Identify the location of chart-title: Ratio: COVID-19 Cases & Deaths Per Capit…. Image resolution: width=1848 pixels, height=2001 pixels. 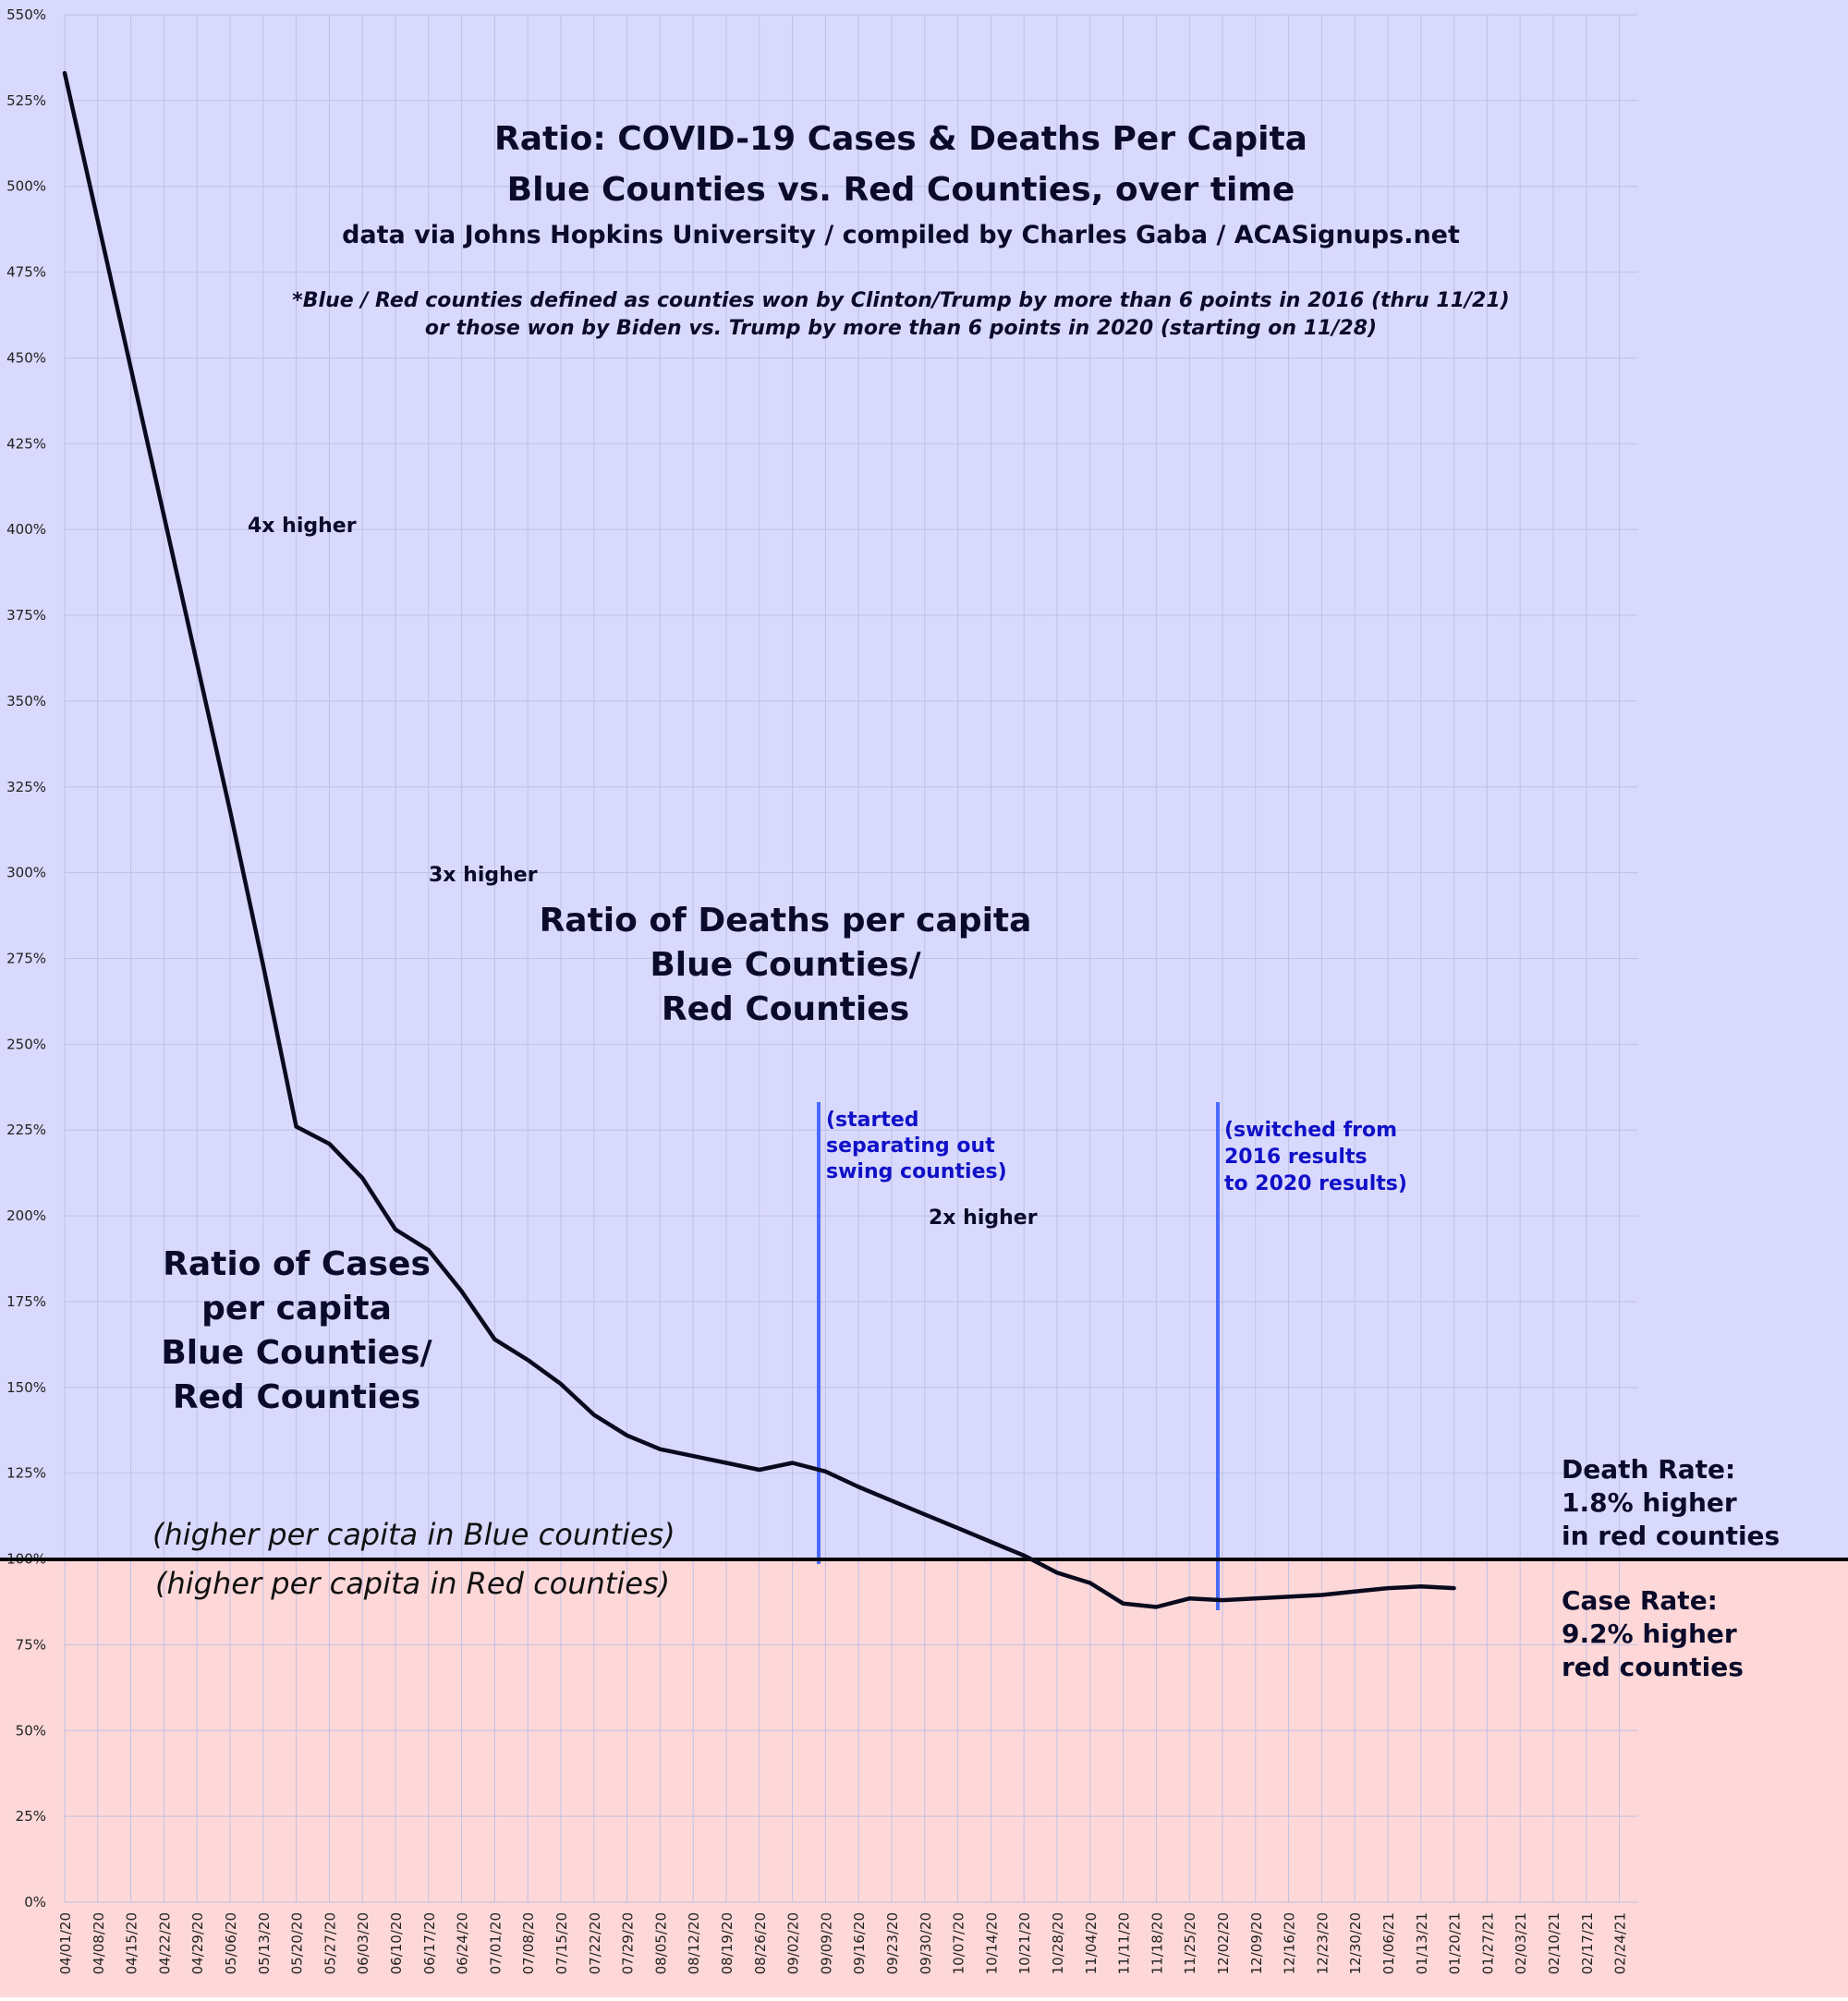
(901, 139).